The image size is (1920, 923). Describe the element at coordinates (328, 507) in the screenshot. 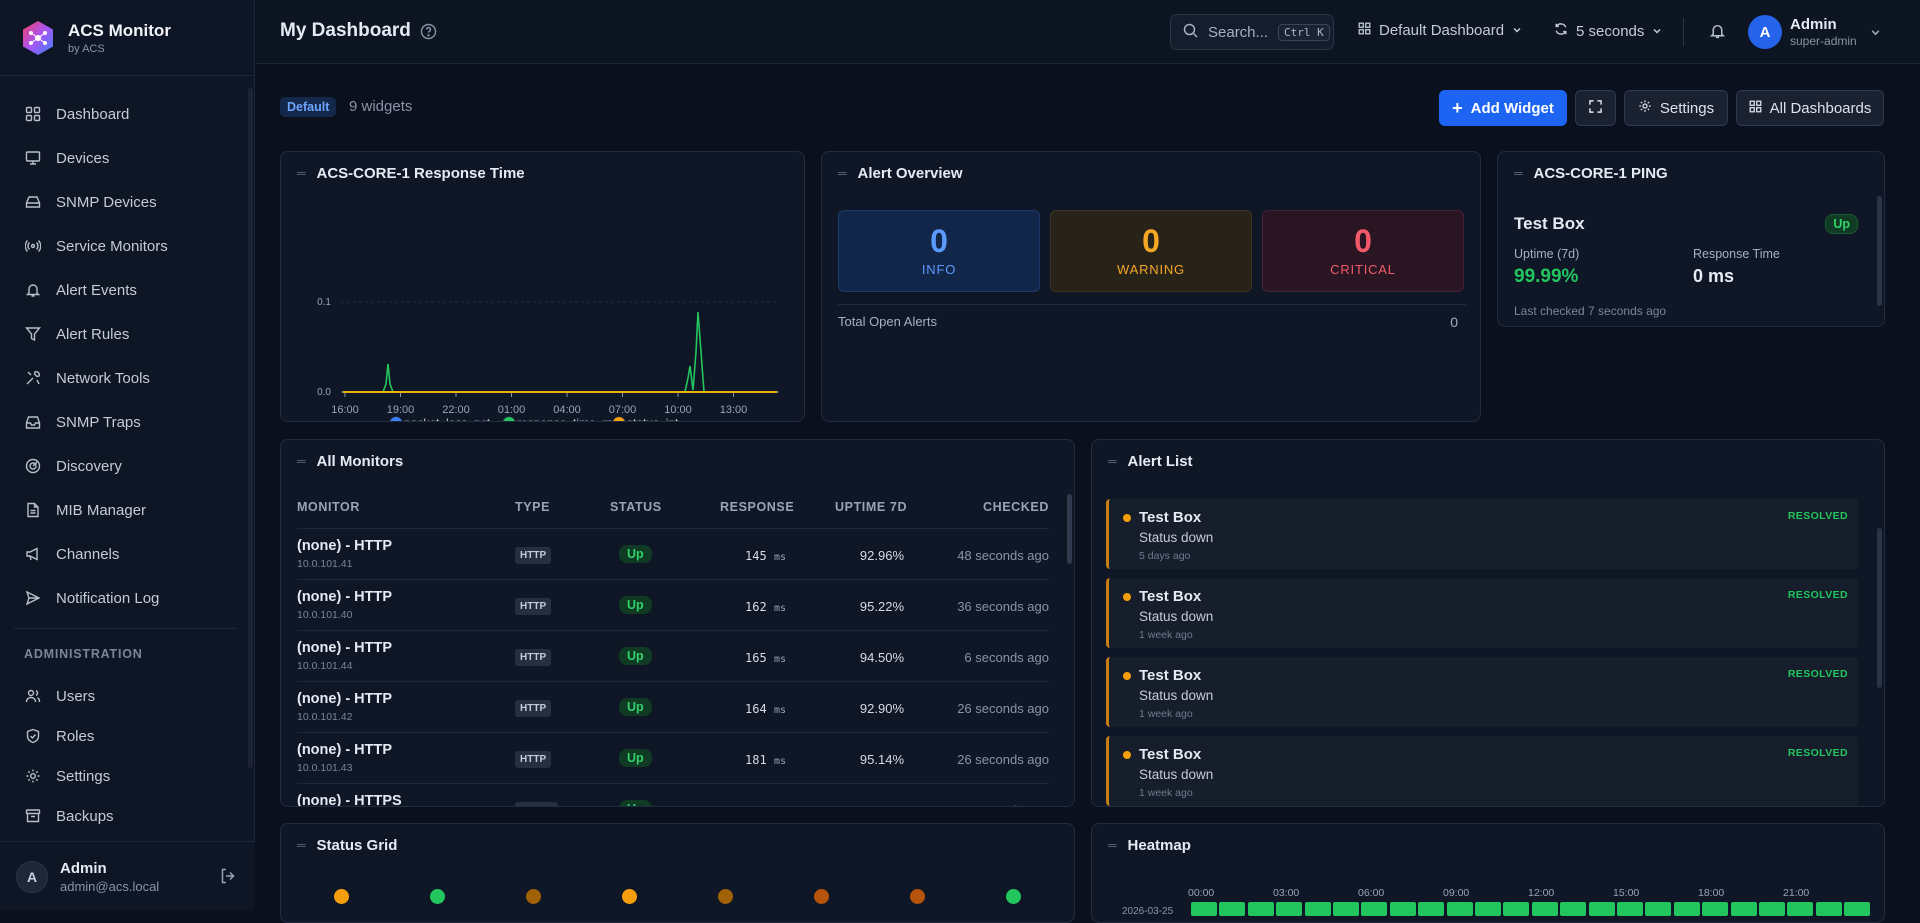

I see `column-header: MONITOR` at that location.